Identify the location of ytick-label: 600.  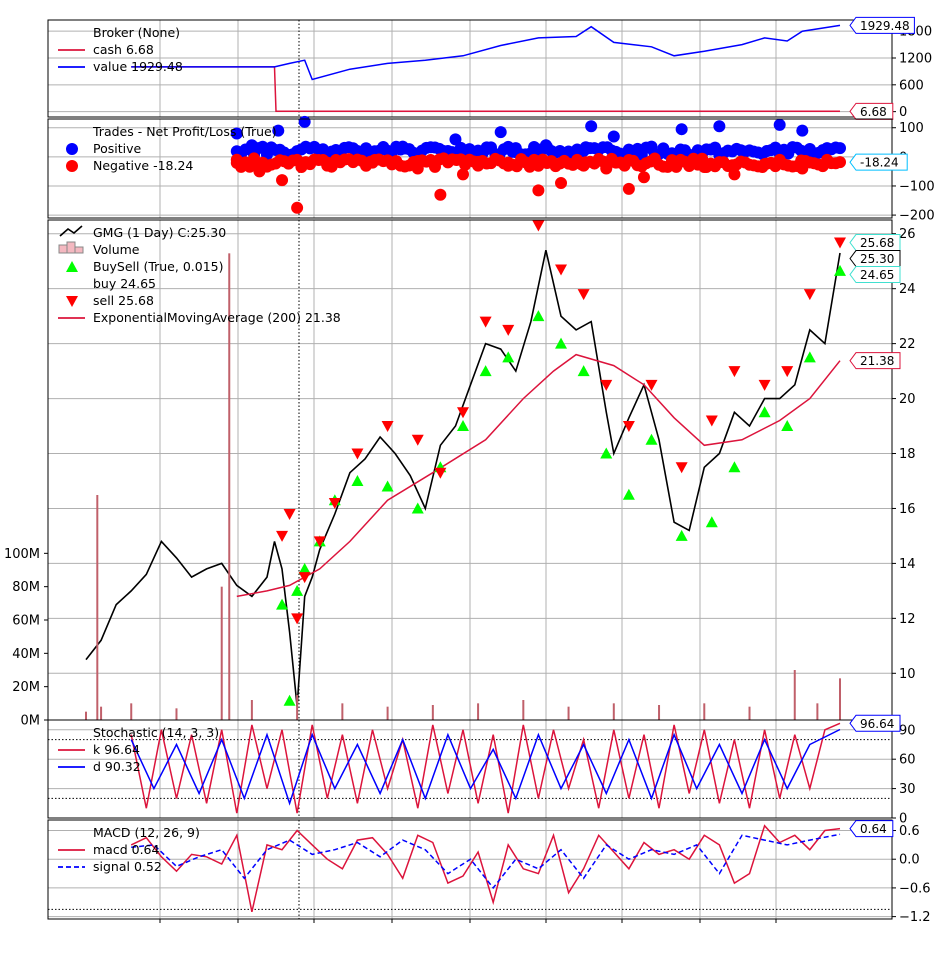
(911, 85).